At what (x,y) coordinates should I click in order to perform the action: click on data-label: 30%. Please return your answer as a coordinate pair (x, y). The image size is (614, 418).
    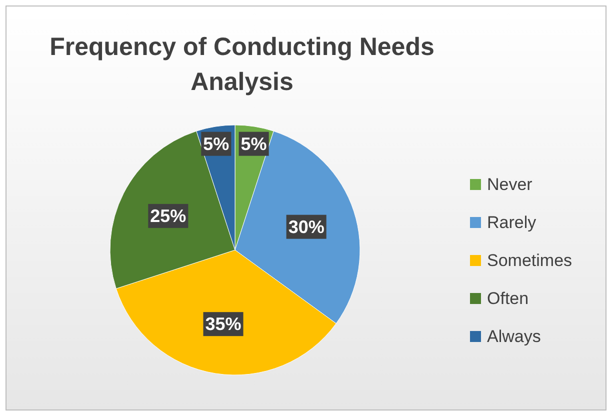
    Looking at the image, I should click on (306, 226).